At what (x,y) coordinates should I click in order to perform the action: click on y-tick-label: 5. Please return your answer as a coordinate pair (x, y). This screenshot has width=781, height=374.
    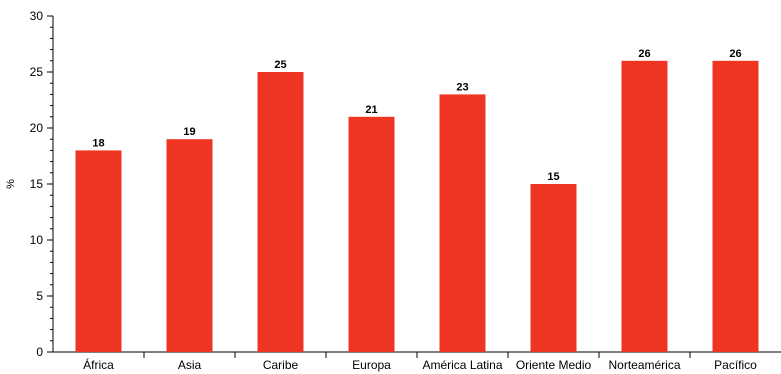
    Looking at the image, I should click on (39, 296).